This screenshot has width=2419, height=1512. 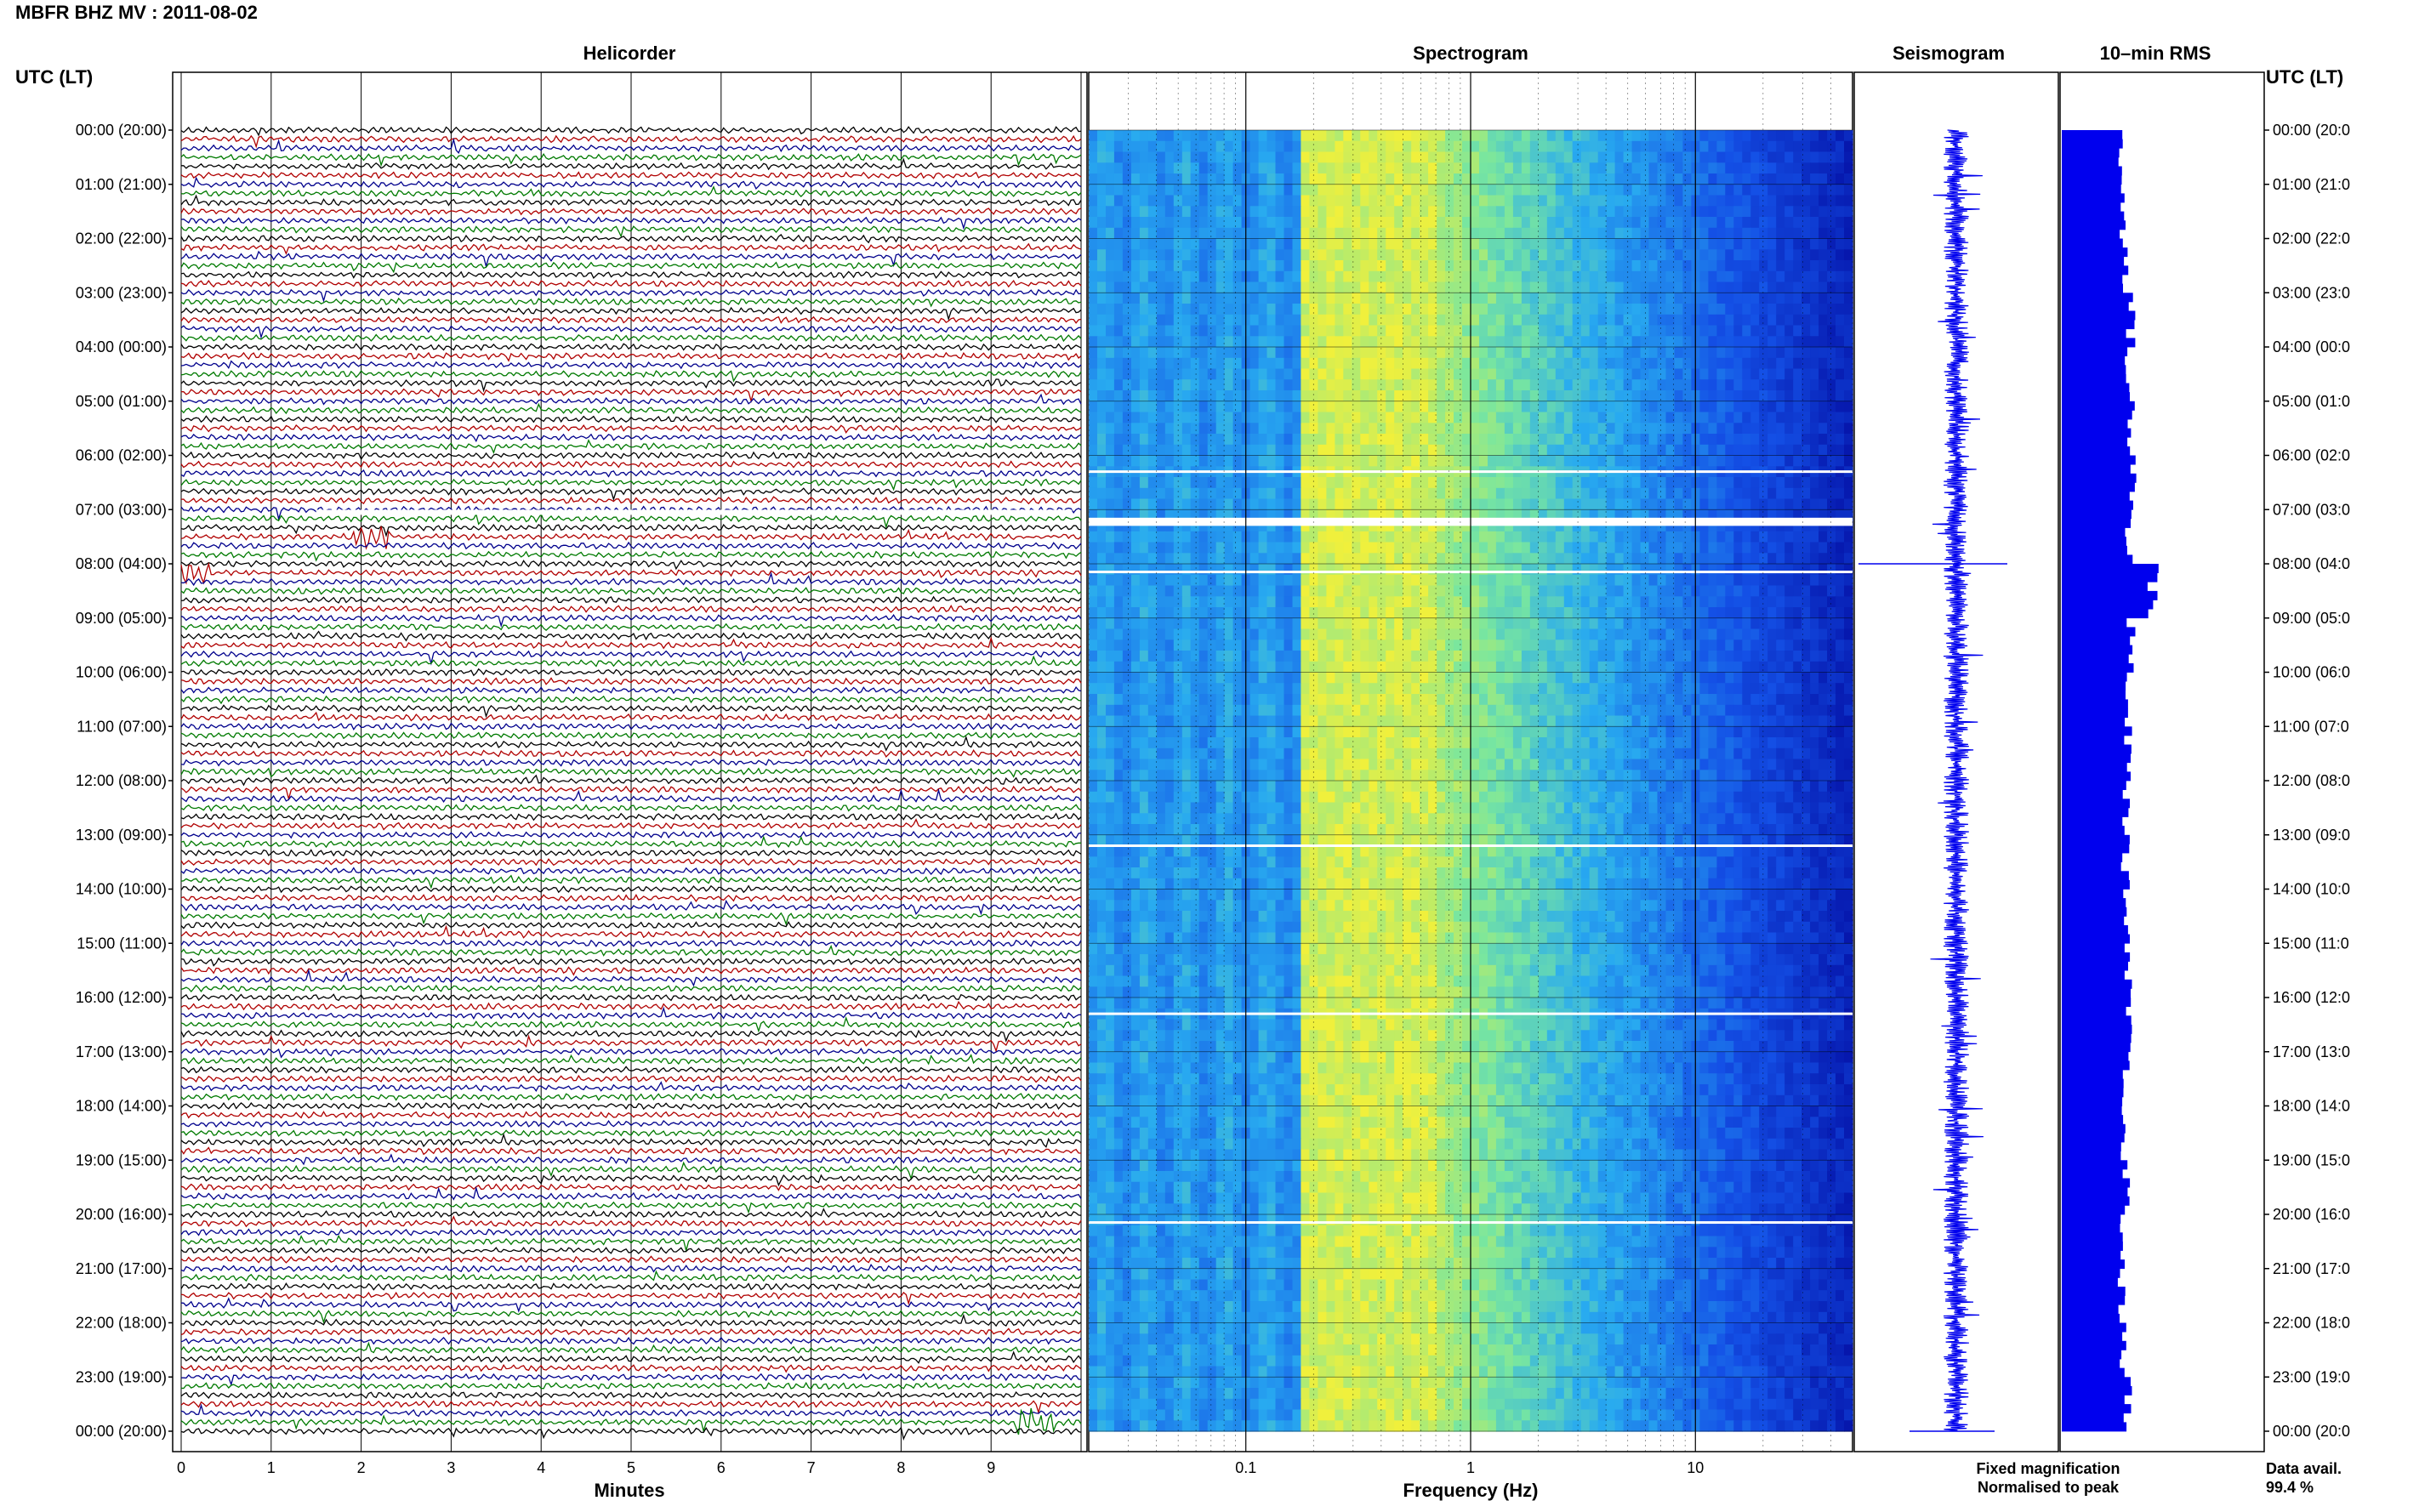 What do you see at coordinates (121, 1431) in the screenshot?
I see `hour-label-left: 00:00 (20:00)` at bounding box center [121, 1431].